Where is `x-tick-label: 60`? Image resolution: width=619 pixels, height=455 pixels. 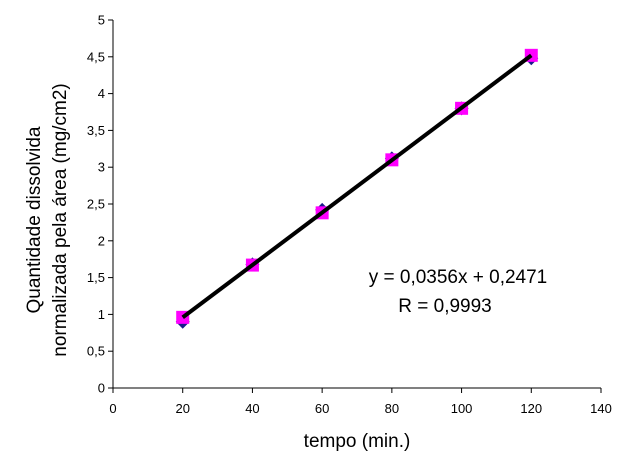
x-tick-label: 60 is located at coordinates (322, 408).